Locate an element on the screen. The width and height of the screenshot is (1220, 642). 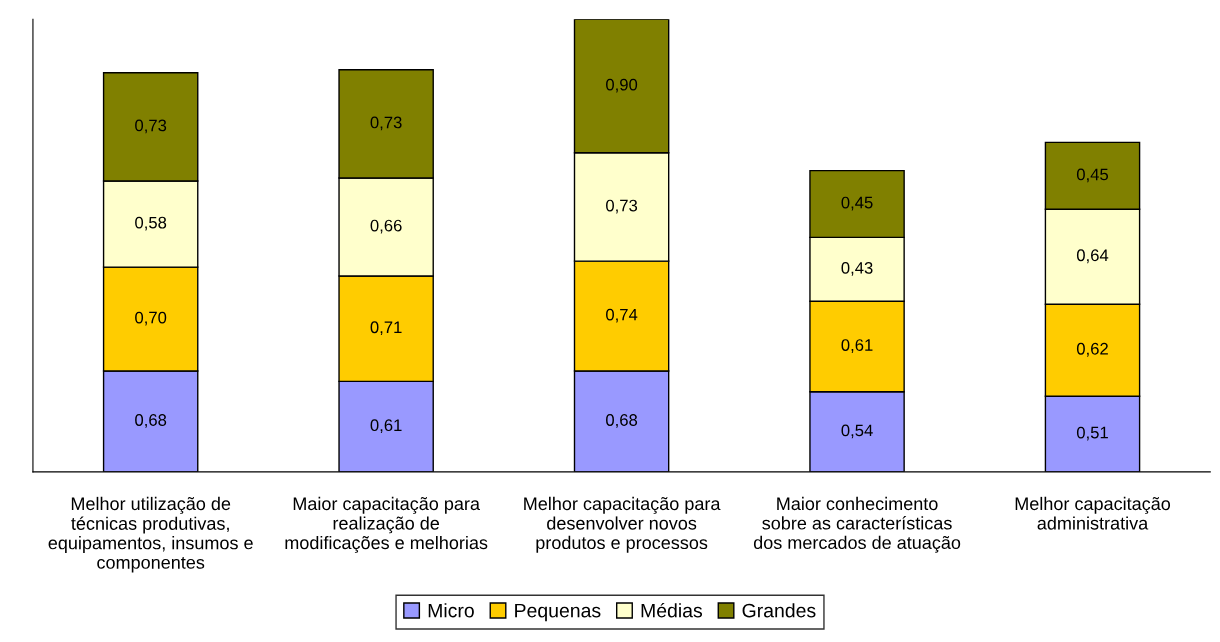
data-label: 0,58 is located at coordinates (151, 223).